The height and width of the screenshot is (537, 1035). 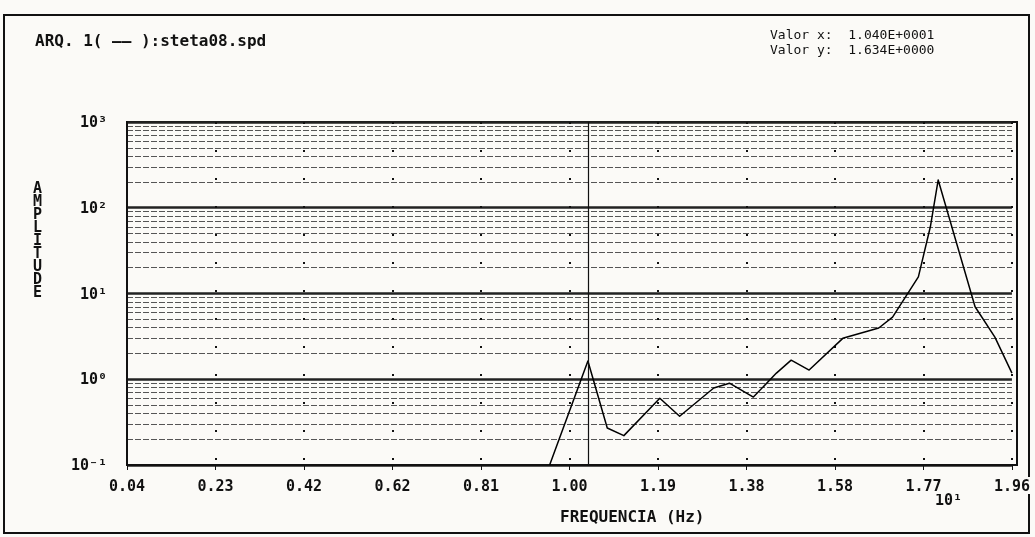 What do you see at coordinates (1011, 485) in the screenshot?
I see `x-tick-label: 1.96` at bounding box center [1011, 485].